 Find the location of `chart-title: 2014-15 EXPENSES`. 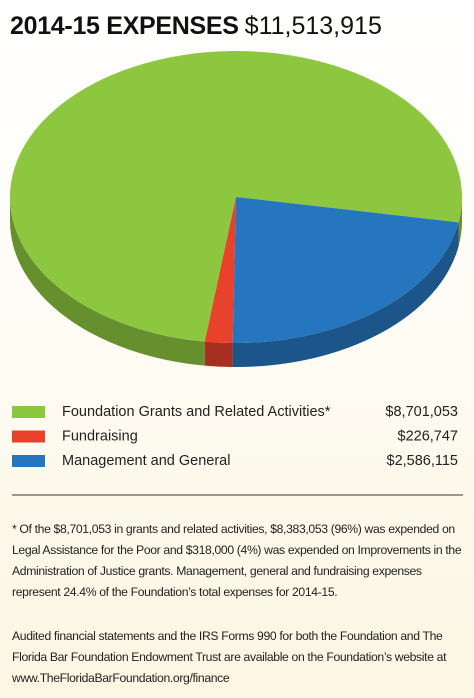

chart-title: 2014-15 EXPENSES is located at coordinates (124, 26).